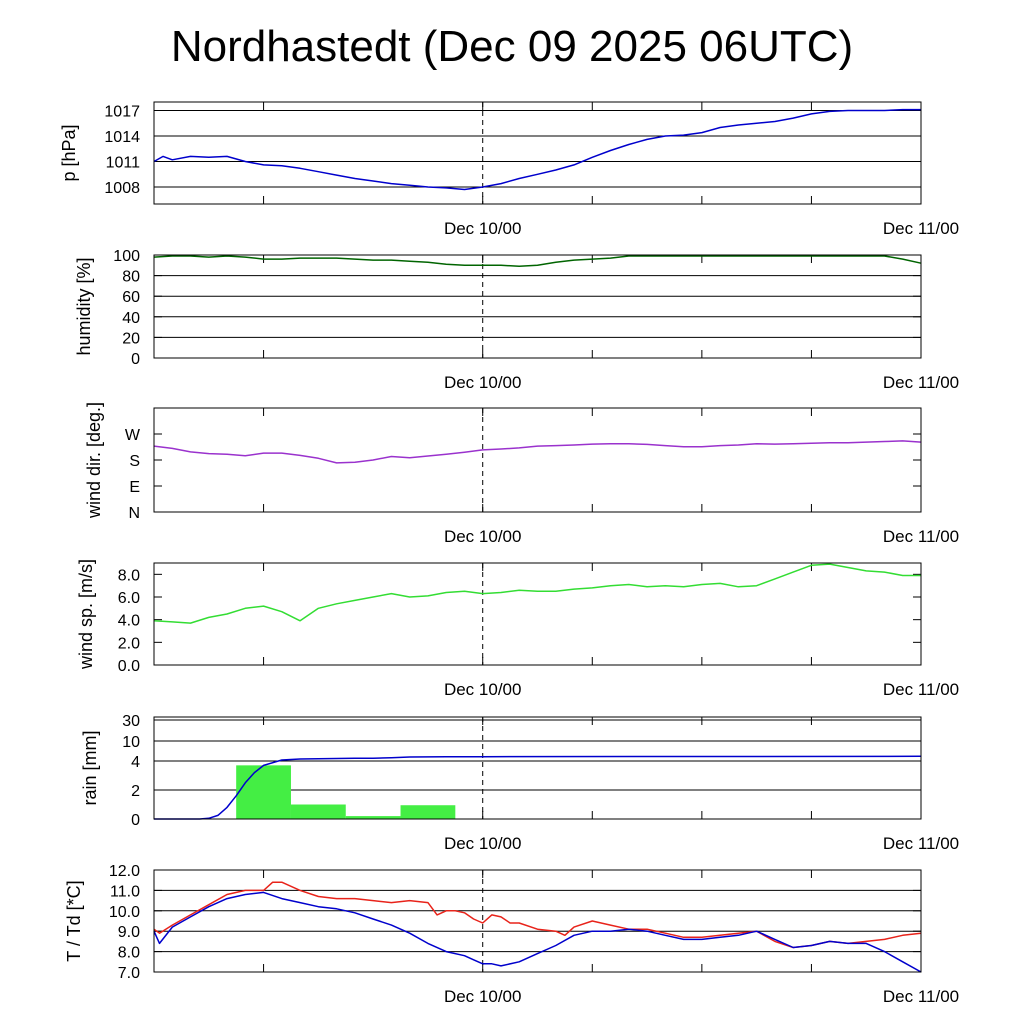 The image size is (1024, 1024). What do you see at coordinates (483, 536) in the screenshot?
I see `wind-dir-date-label-0: Dec 10/00` at bounding box center [483, 536].